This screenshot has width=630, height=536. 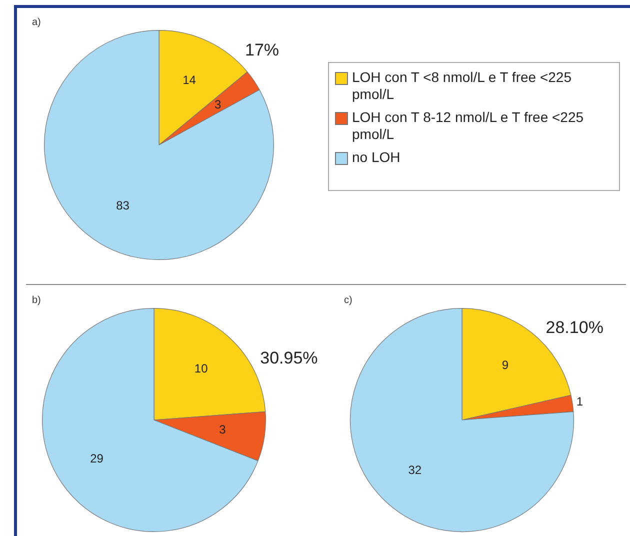 I want to click on data-label: 9, so click(x=505, y=365).